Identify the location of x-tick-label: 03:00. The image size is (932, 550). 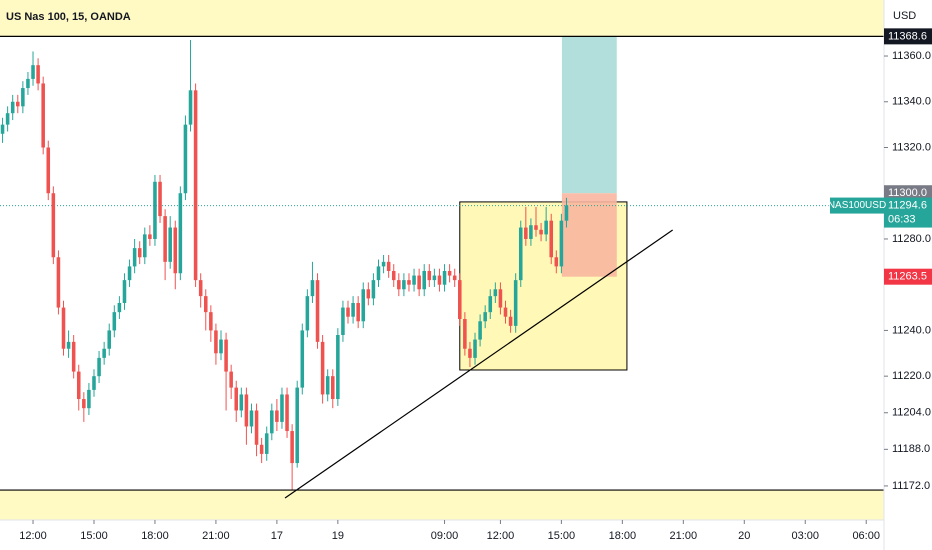
(805, 536).